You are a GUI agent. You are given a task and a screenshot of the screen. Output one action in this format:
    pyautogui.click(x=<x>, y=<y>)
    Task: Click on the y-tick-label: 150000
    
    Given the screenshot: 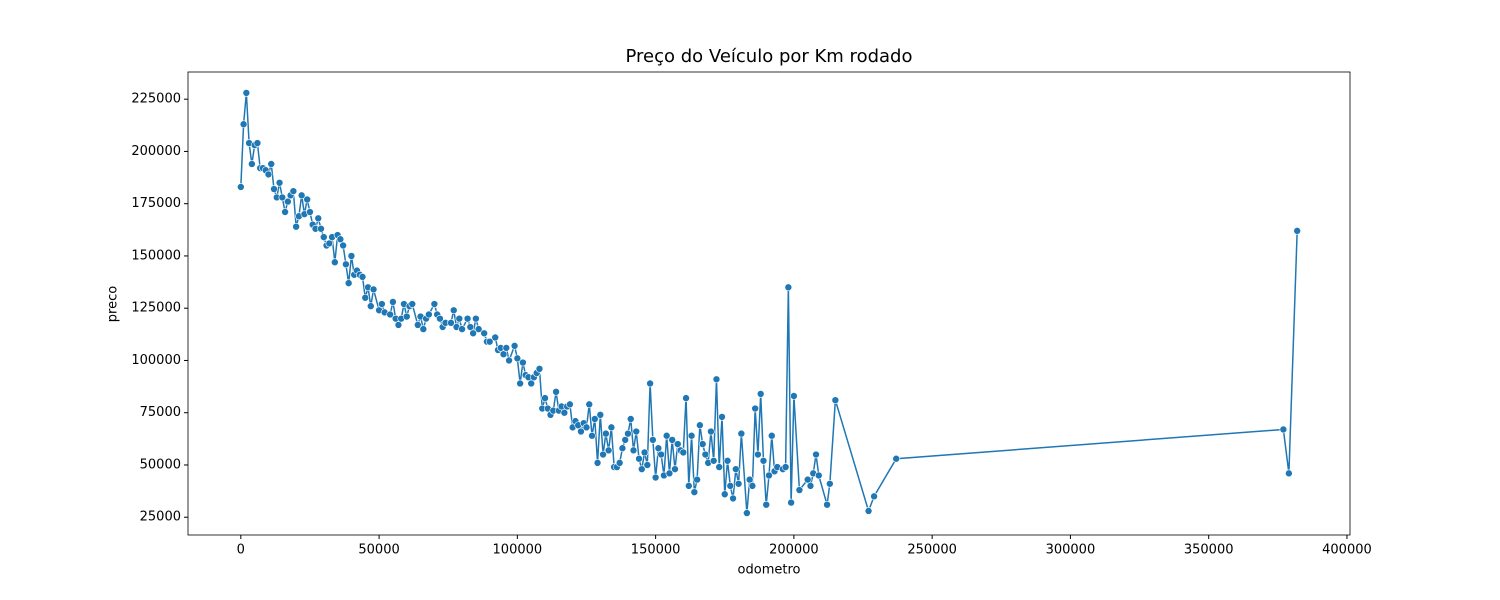 What is the action you would take?
    pyautogui.click(x=156, y=255)
    